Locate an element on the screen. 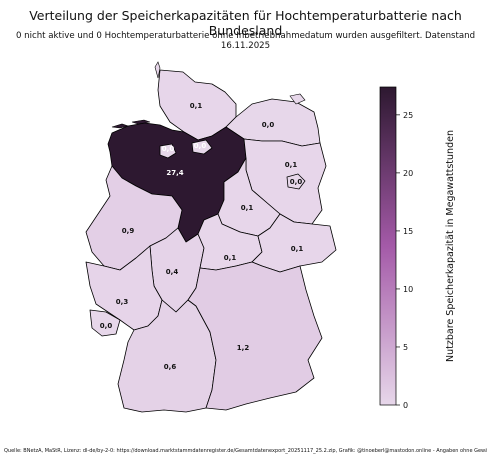 The height and width of the screenshot is (468, 491). colorbar-tick-label: 0 is located at coordinates (405, 405).